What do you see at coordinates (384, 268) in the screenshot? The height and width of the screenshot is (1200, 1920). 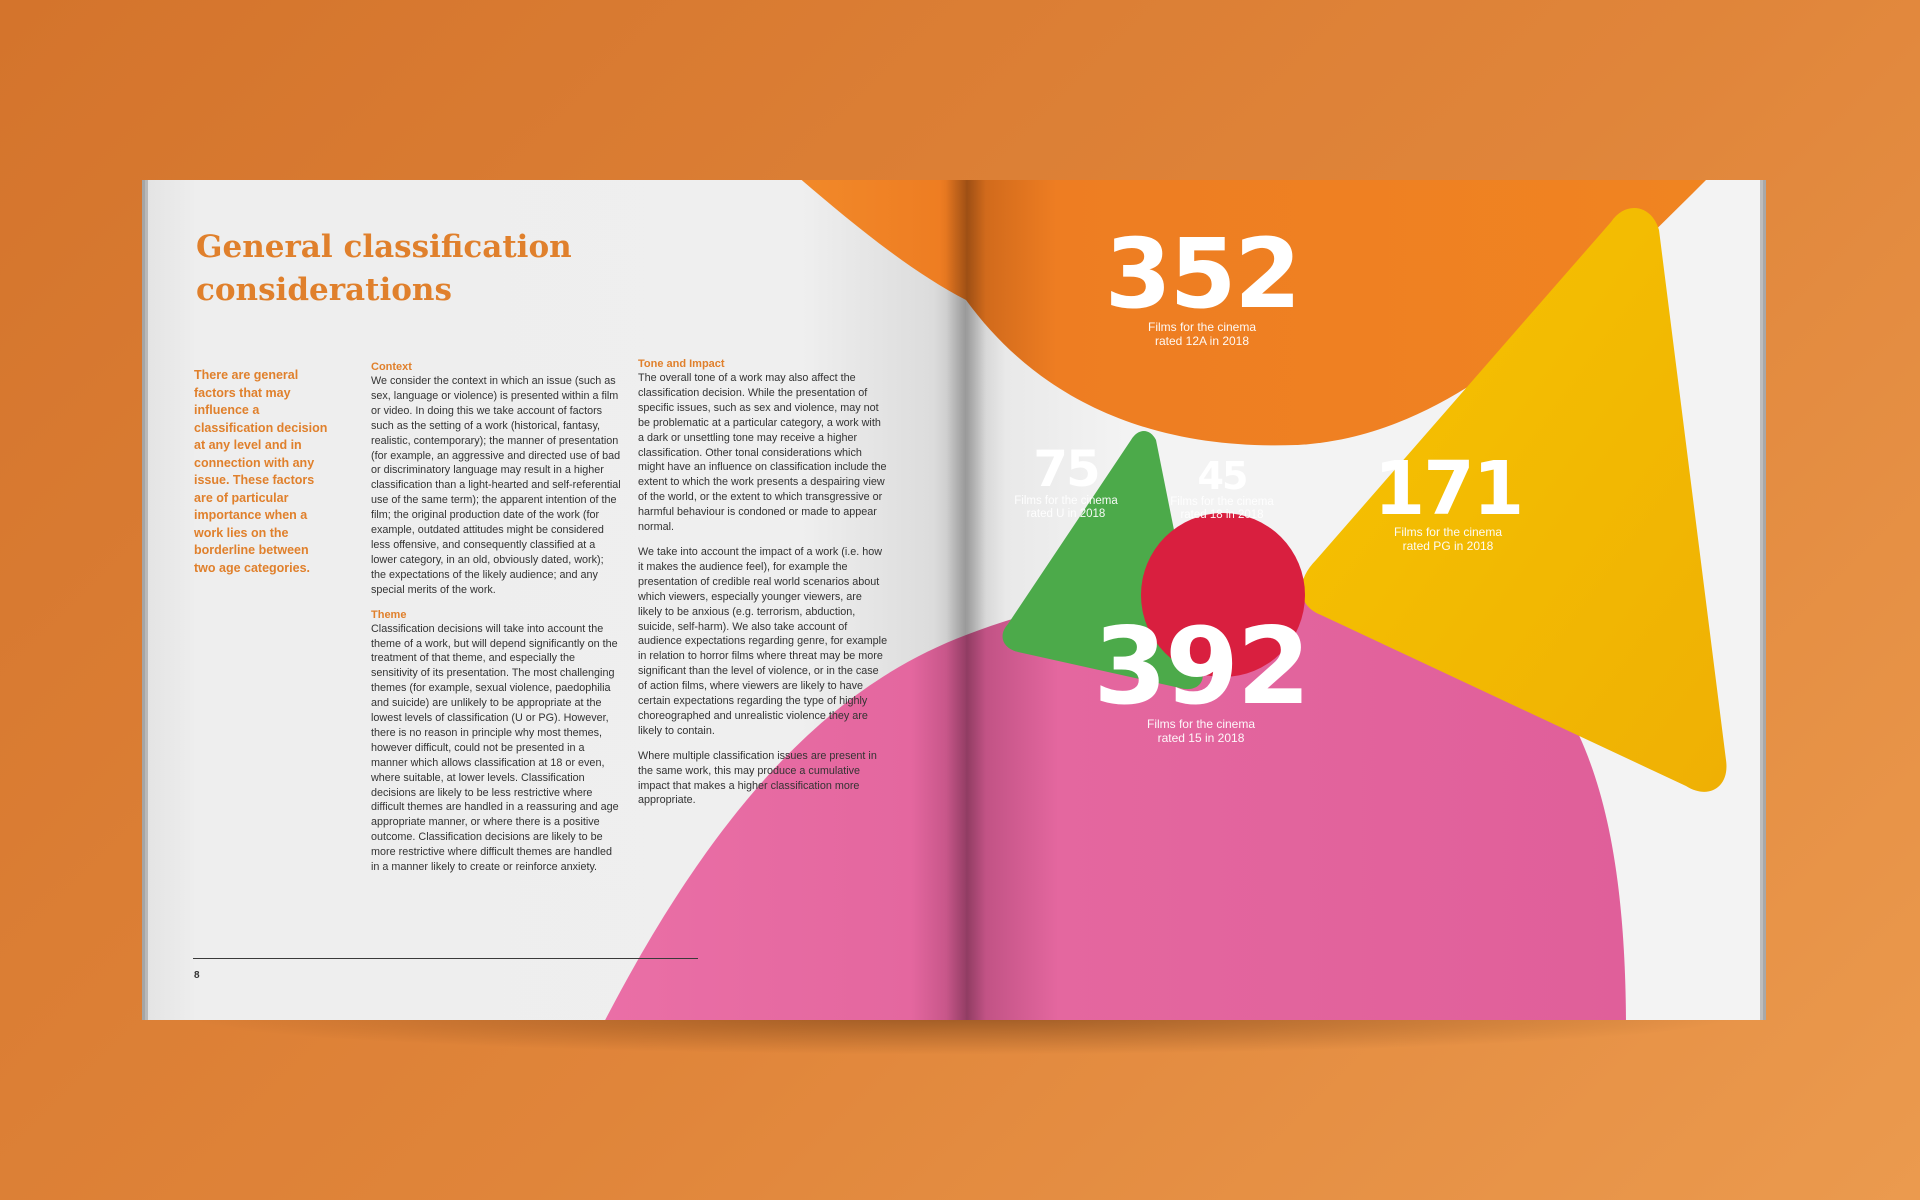 I see `page-title: General classification considerations` at bounding box center [384, 268].